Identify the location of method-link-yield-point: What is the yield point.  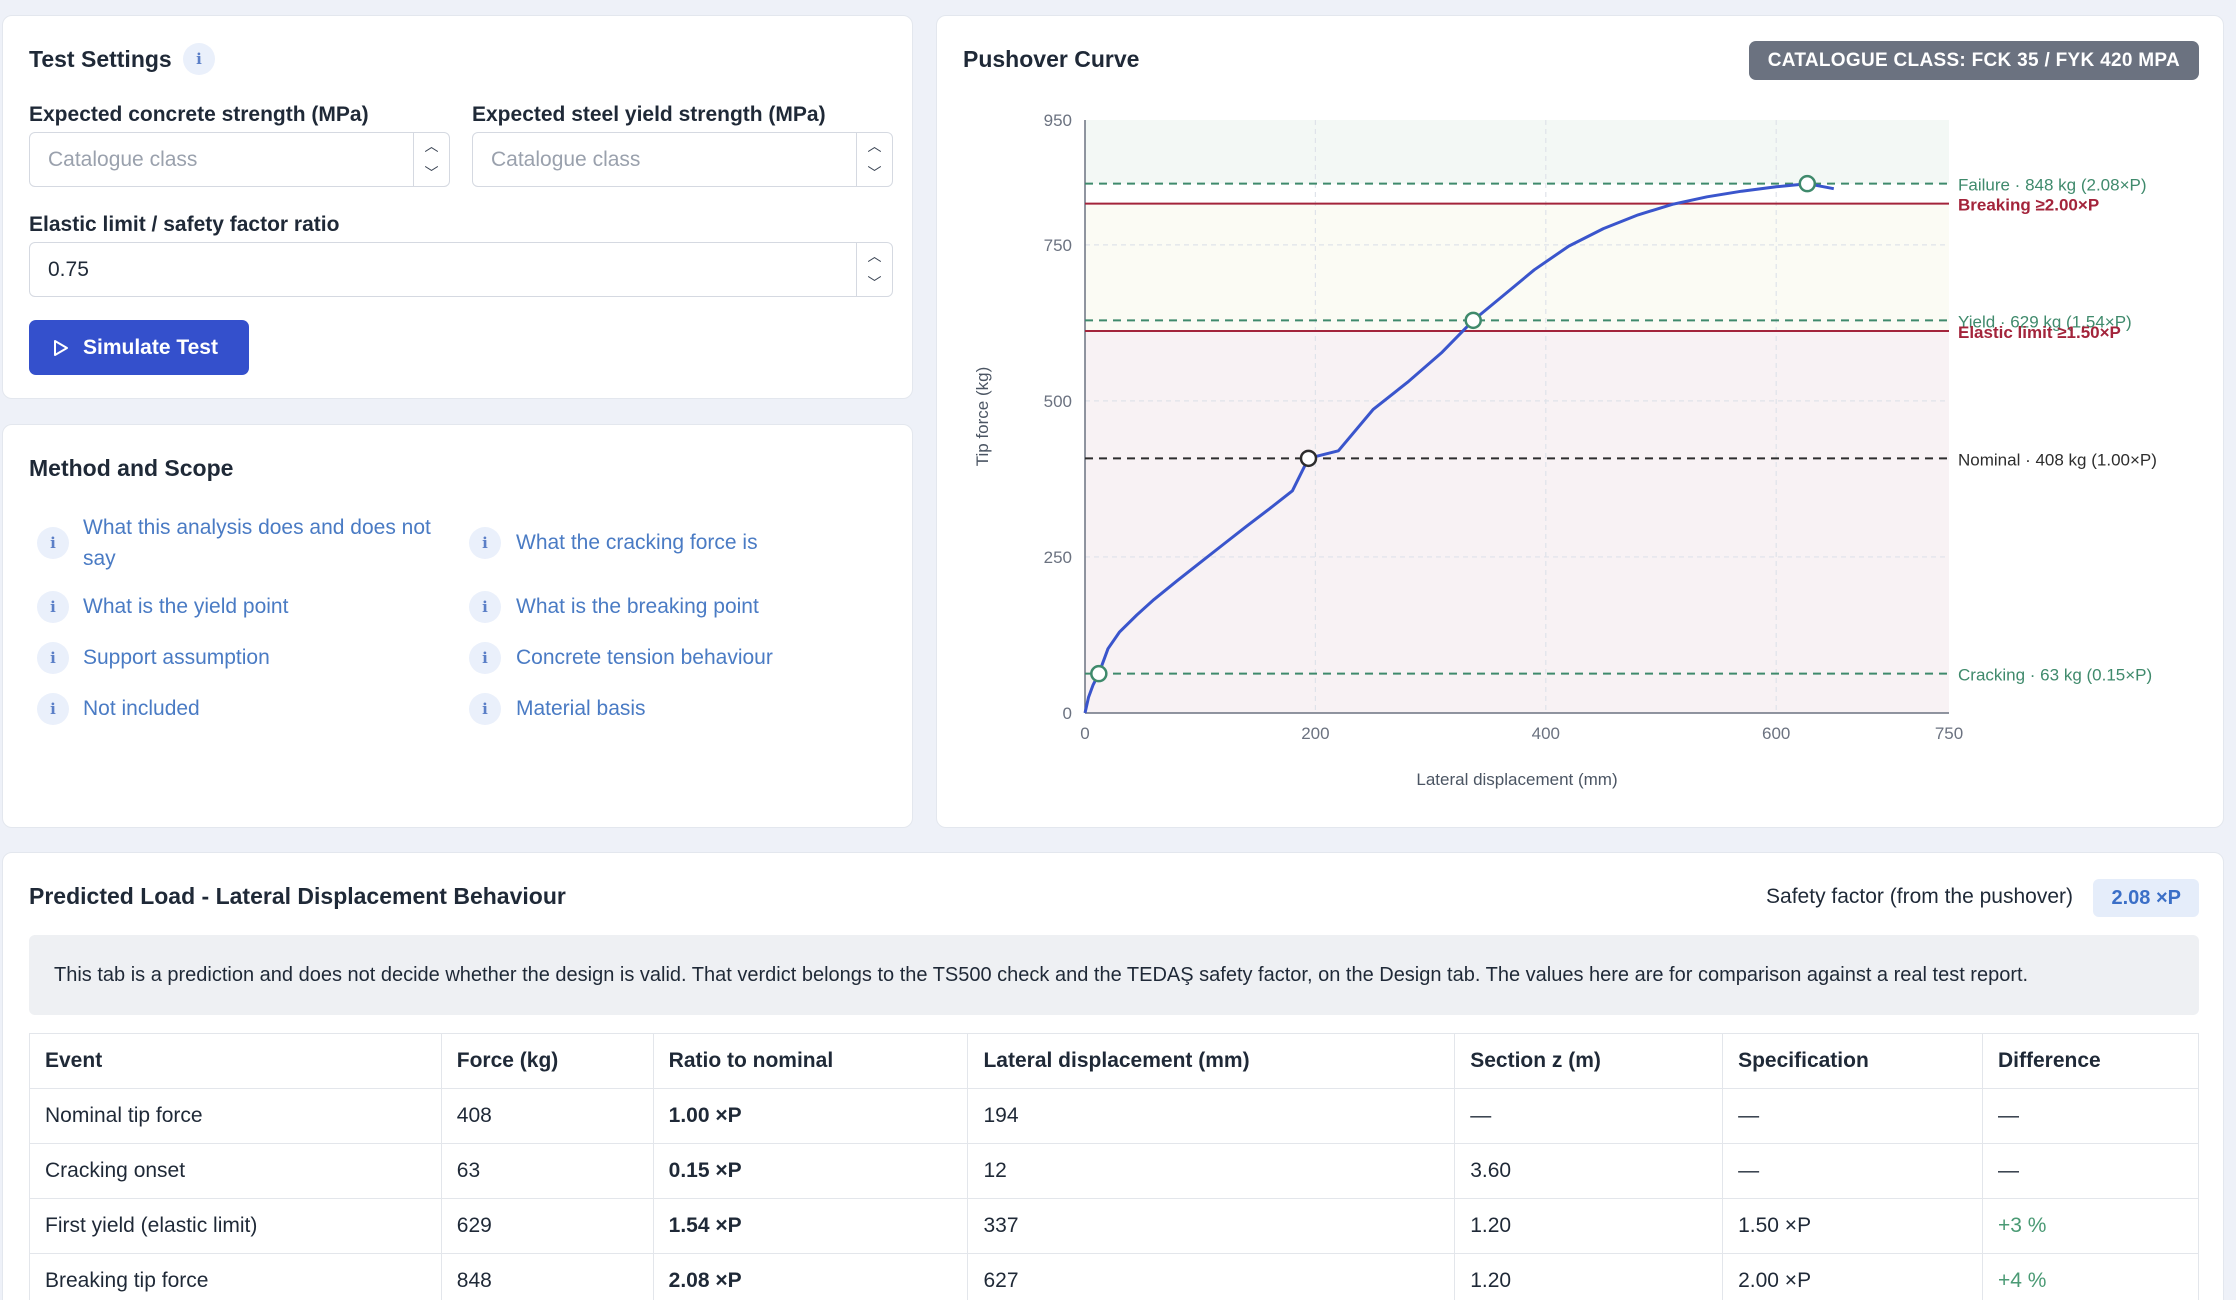
(186, 606).